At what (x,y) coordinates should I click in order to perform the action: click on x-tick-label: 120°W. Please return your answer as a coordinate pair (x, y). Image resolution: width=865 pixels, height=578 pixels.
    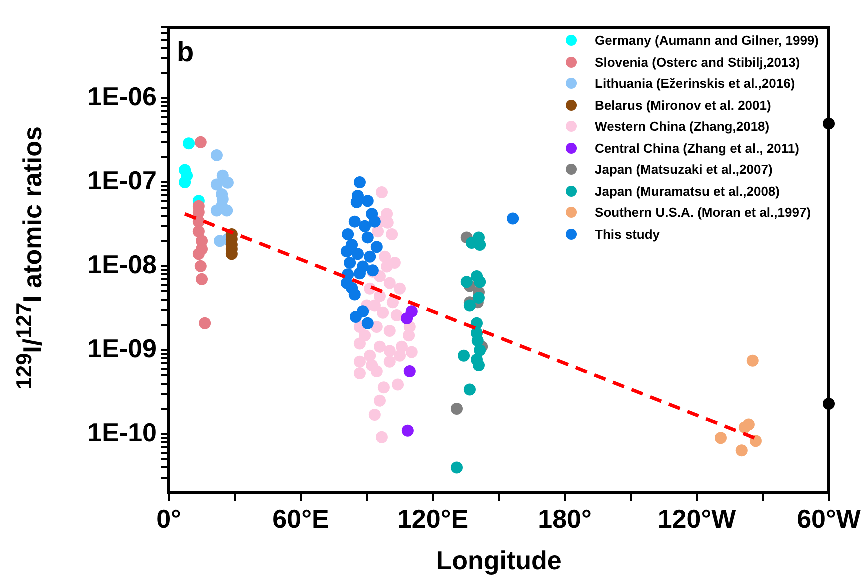
    Looking at the image, I should click on (697, 519).